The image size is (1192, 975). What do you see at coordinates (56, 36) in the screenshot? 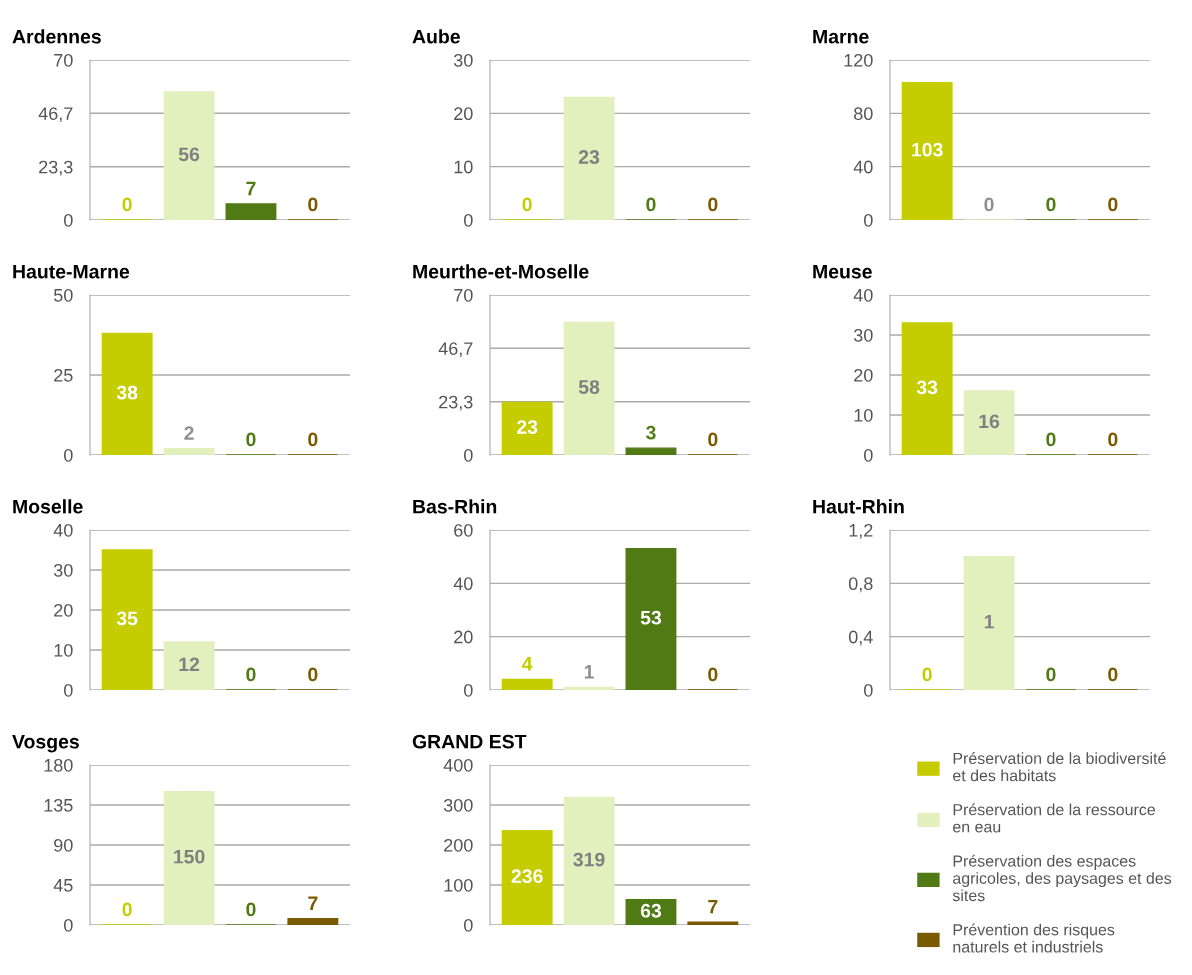
I see `chart-title: Ardennes` at bounding box center [56, 36].